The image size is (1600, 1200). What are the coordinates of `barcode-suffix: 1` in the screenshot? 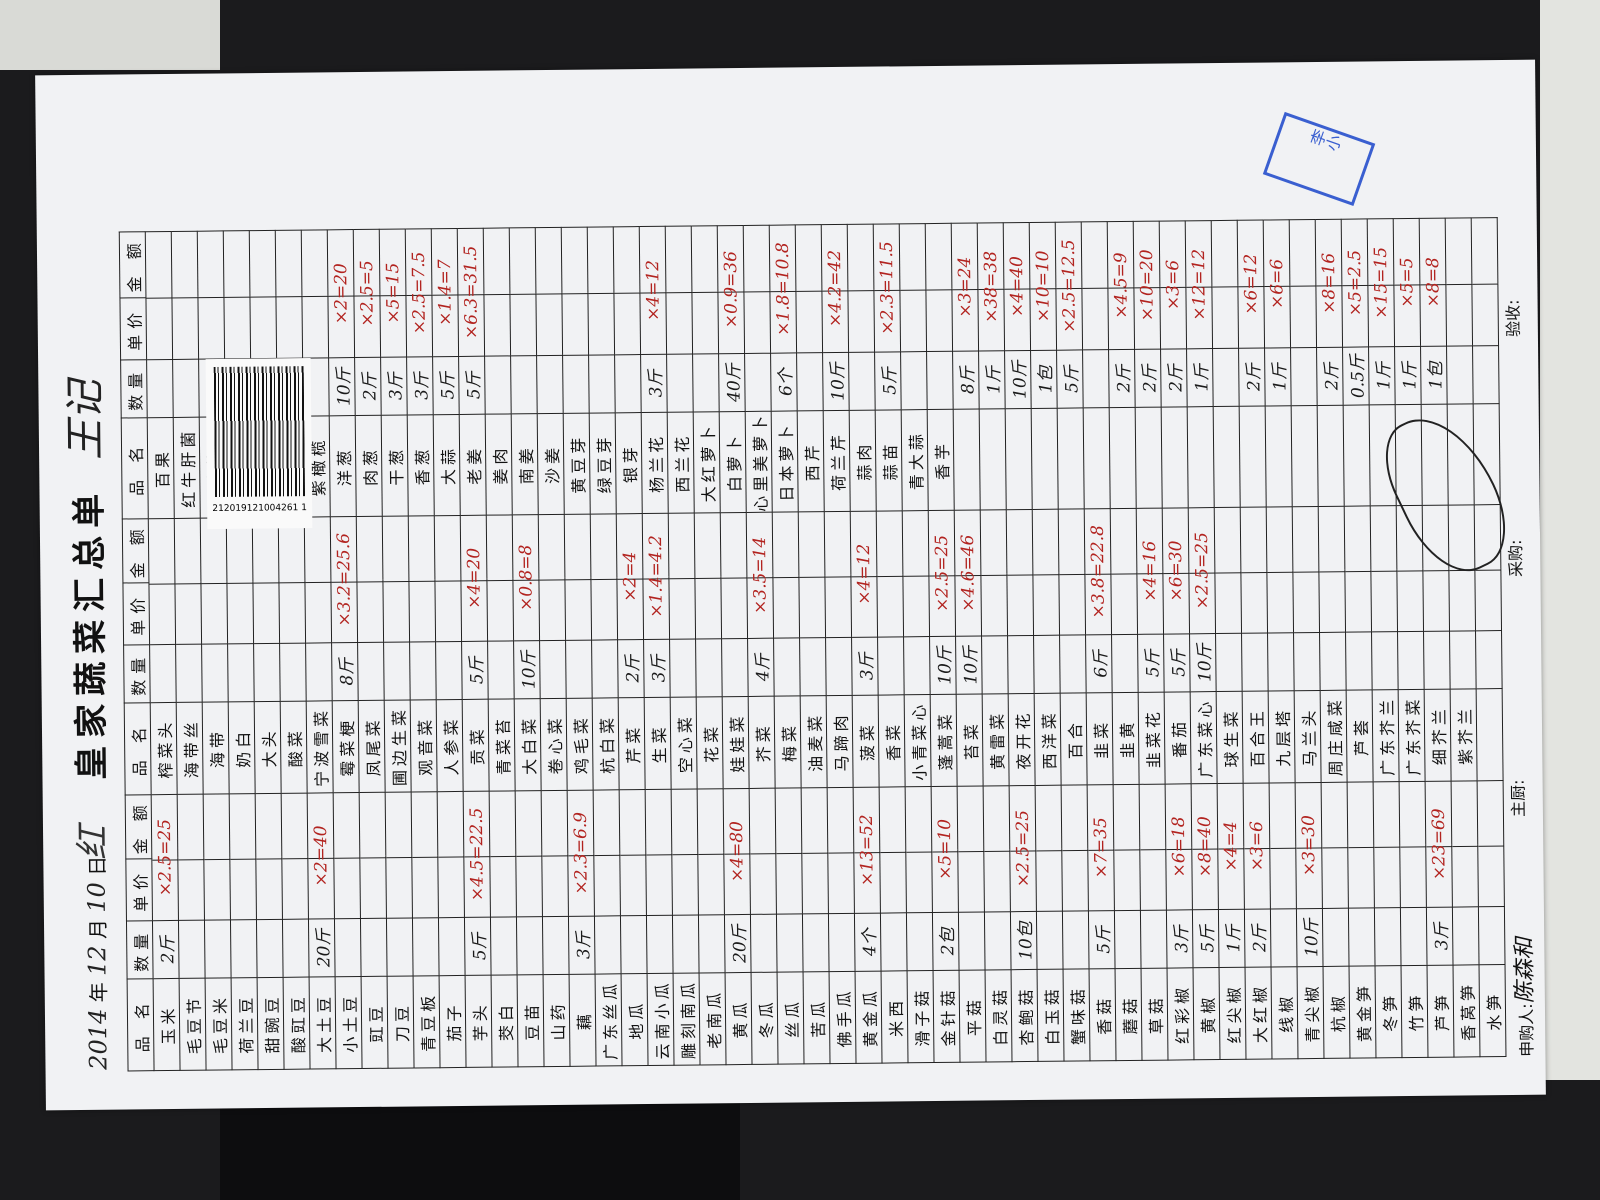 It's located at (304, 508).